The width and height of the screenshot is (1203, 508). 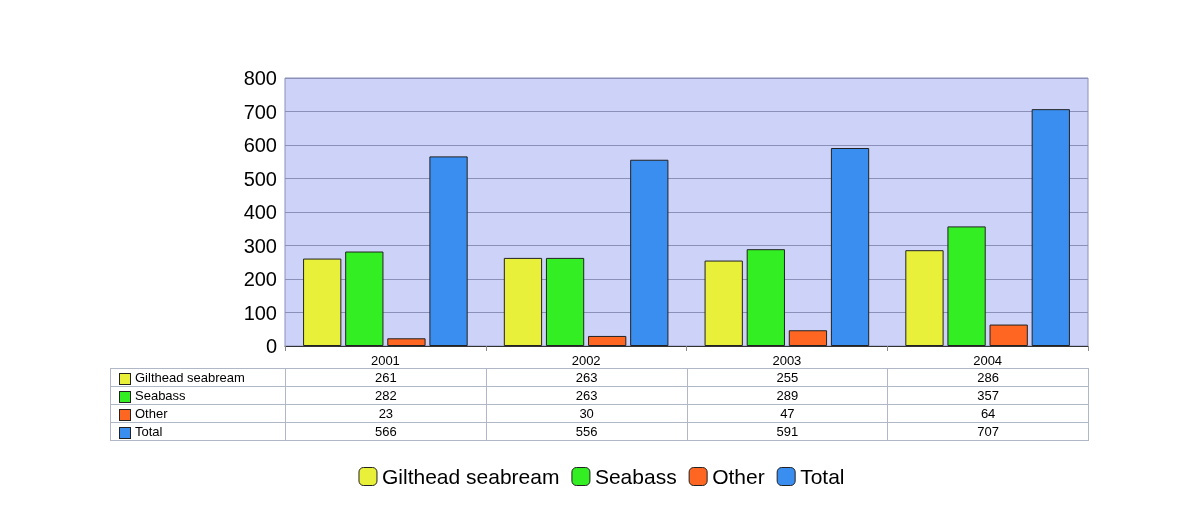 What do you see at coordinates (988, 360) in the screenshot?
I see `x-tick-label: 2004` at bounding box center [988, 360].